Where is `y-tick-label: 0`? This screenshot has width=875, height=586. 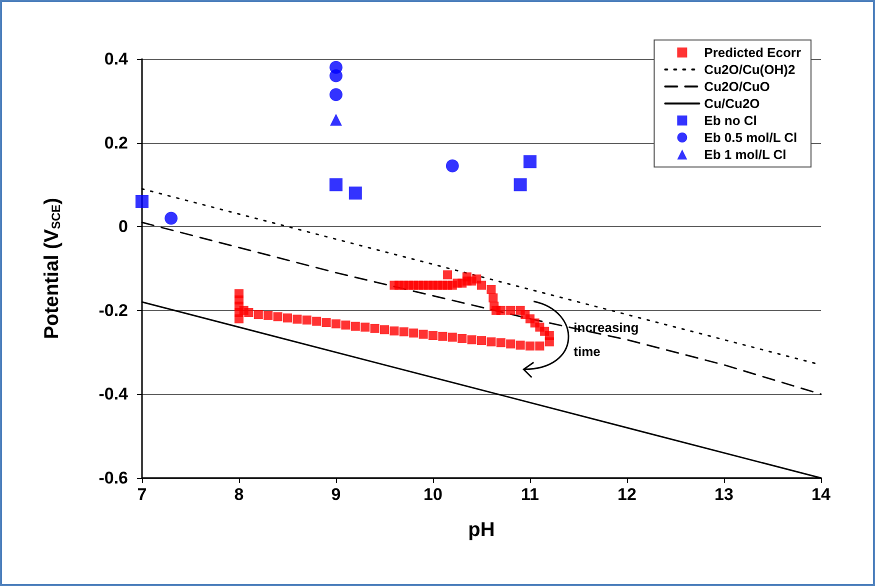
y-tick-label: 0 is located at coordinates (123, 226).